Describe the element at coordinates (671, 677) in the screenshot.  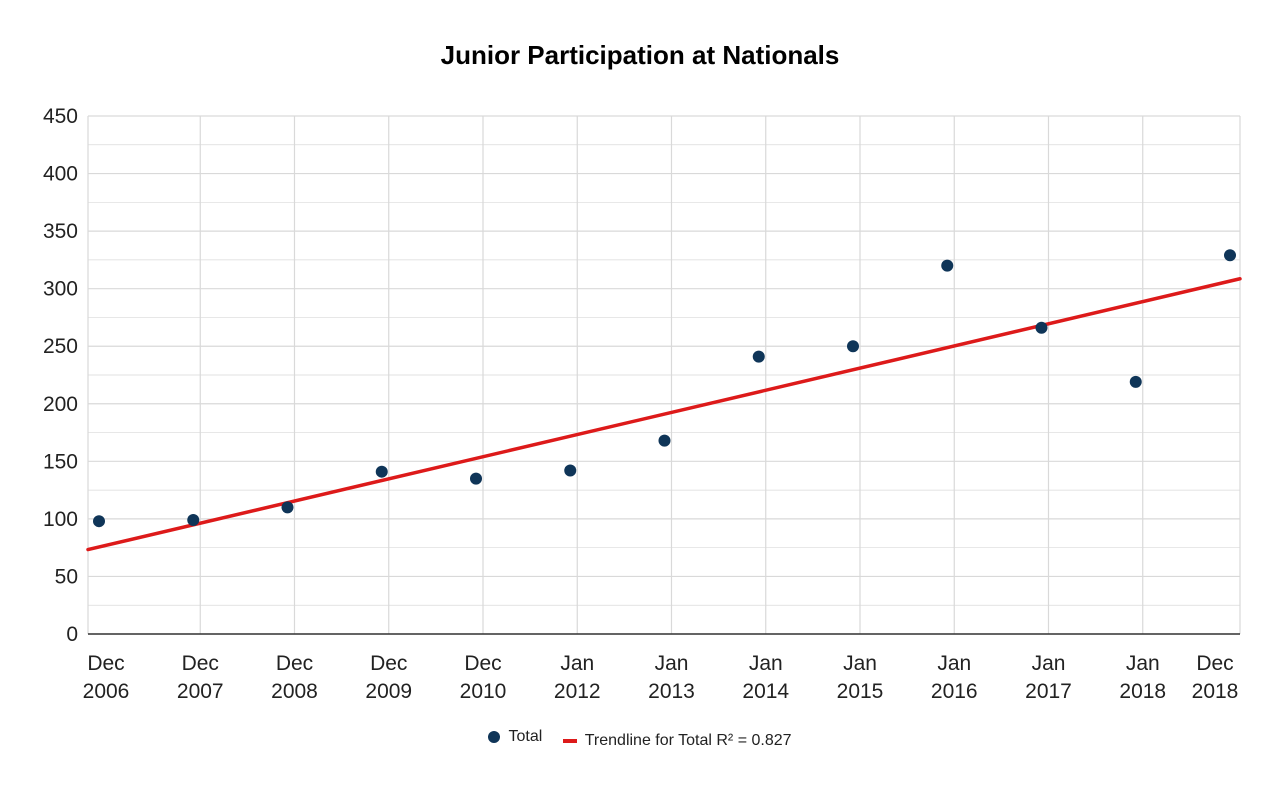
I see `x-tick-label: Jan 2013` at that location.